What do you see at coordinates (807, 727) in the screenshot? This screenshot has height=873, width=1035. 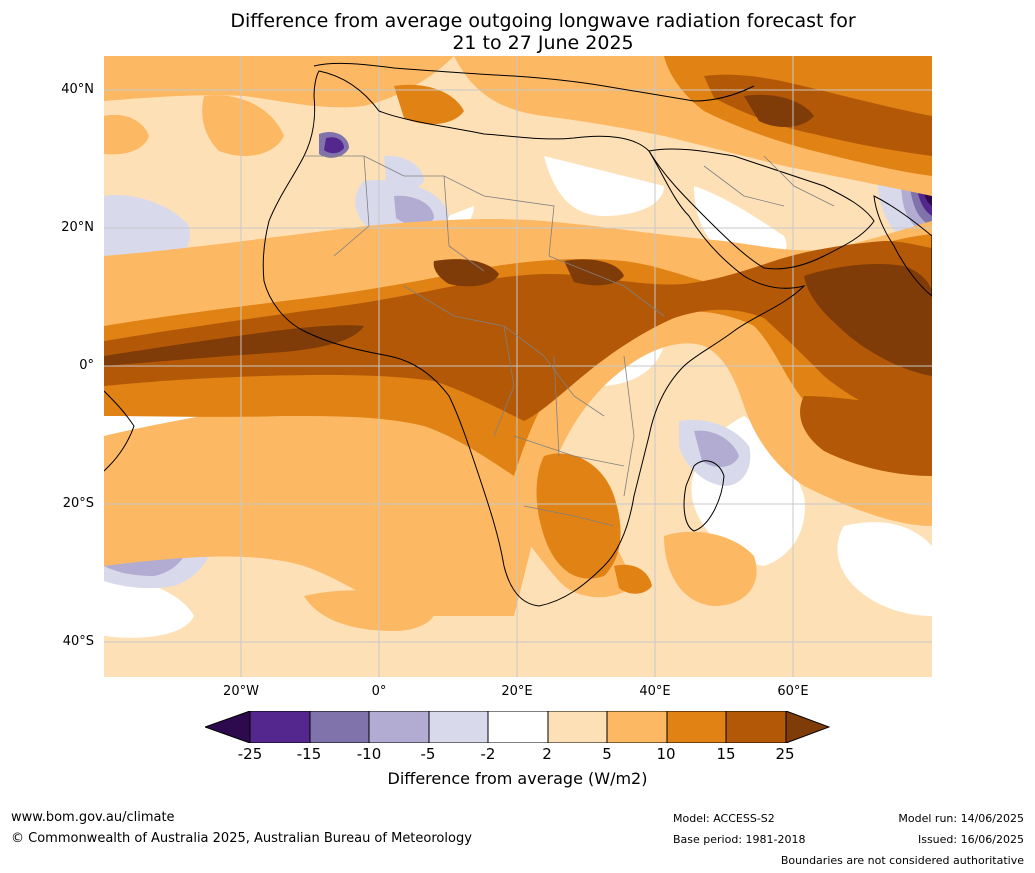 I see `colorbar-max-arrow` at bounding box center [807, 727].